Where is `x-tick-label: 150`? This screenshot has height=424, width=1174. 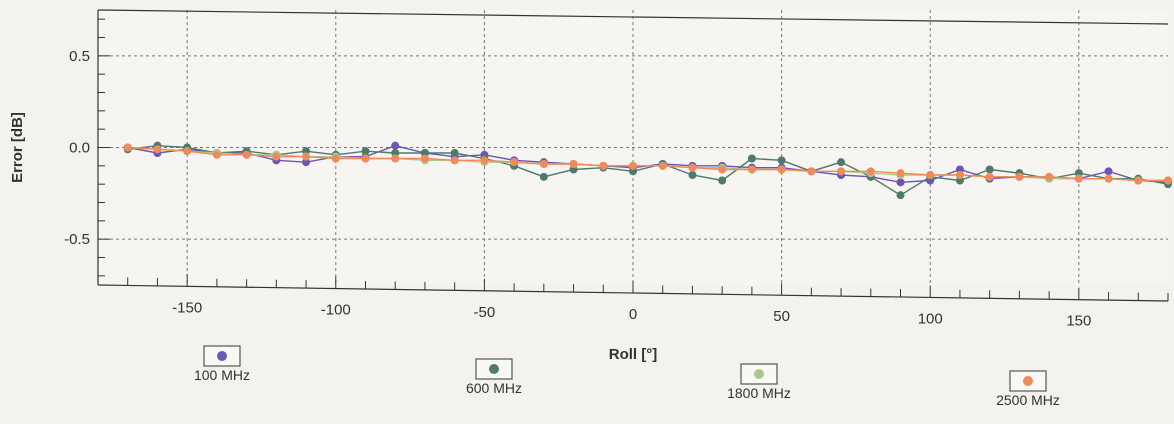 x-tick-label: 150 is located at coordinates (1078, 321).